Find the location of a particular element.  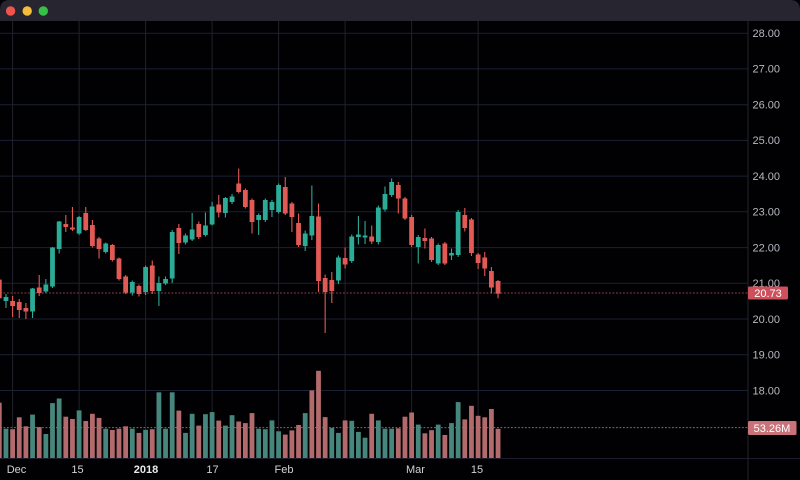

svg-text: 25.00 is located at coordinates (767, 141).